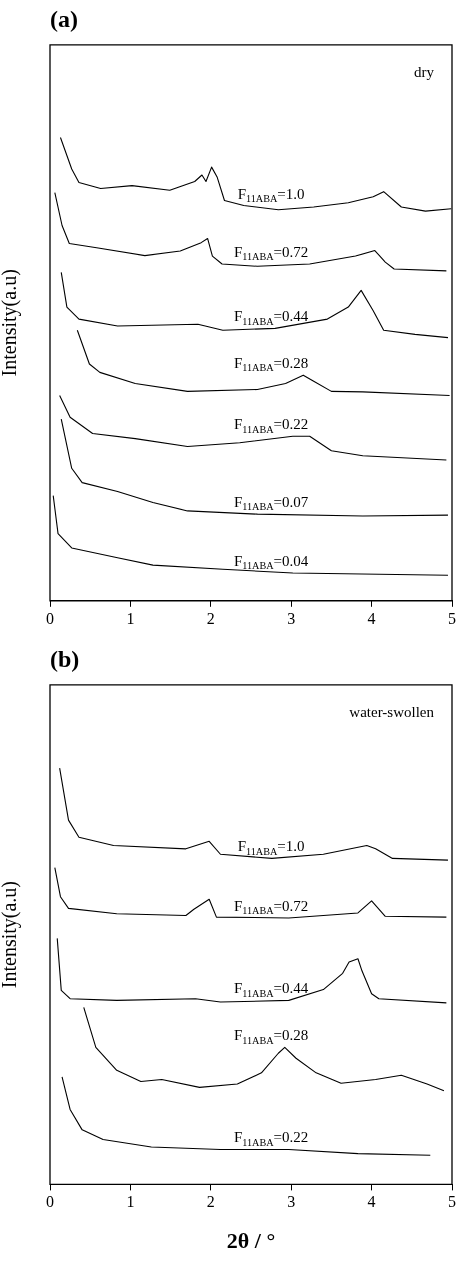 Image resolution: width=460 pixels, height=1281 pixels. What do you see at coordinates (251, 1241) in the screenshot?
I see `x-axis-title: 2θ / °` at bounding box center [251, 1241].